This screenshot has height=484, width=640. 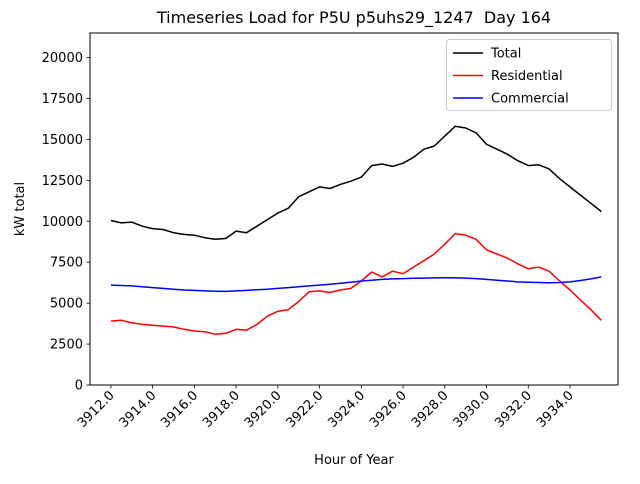 What do you see at coordinates (354, 460) in the screenshot?
I see `x-axis-label: Hour of Year` at bounding box center [354, 460].